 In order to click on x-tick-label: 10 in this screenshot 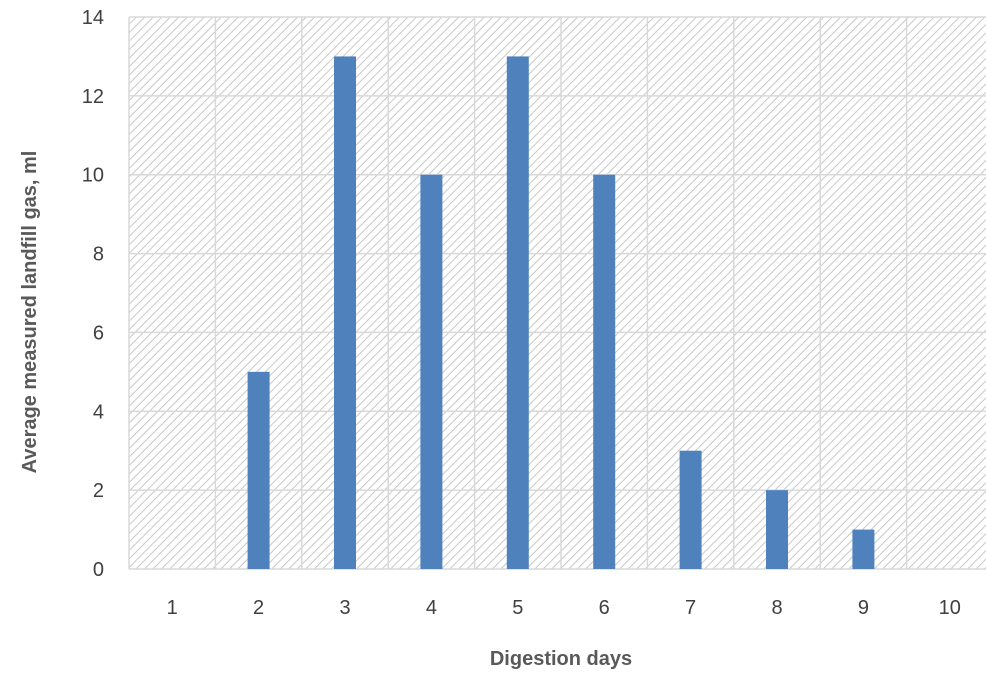, I will do `click(950, 608)`.